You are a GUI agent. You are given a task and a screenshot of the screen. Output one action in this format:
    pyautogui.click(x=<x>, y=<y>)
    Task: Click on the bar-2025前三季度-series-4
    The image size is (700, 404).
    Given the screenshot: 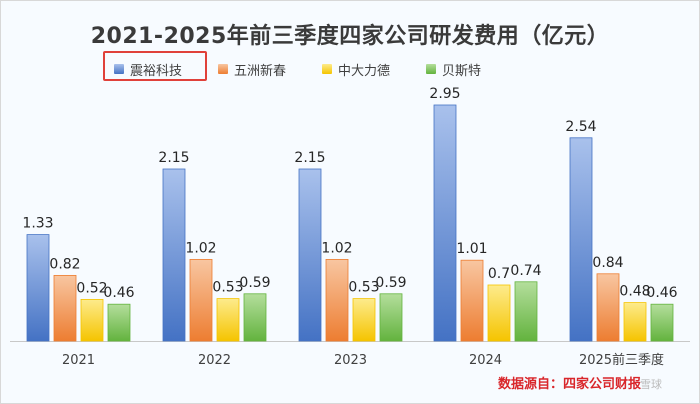 What is the action you would take?
    pyautogui.click(x=662, y=322)
    